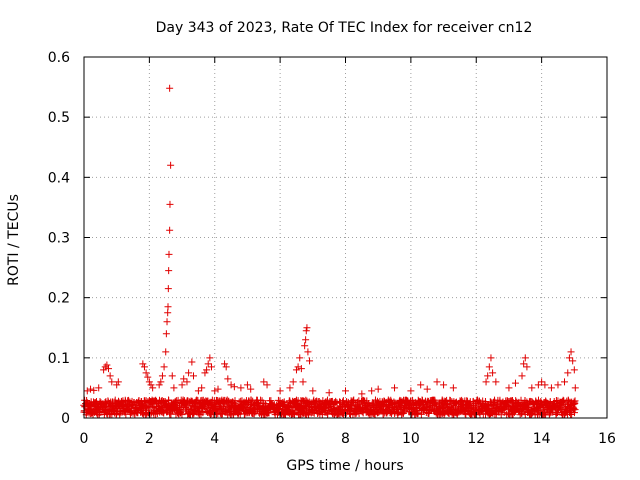 The width and height of the screenshot is (640, 480). What do you see at coordinates (476, 439) in the screenshot?
I see `x-tick-label: 12` at bounding box center [476, 439].